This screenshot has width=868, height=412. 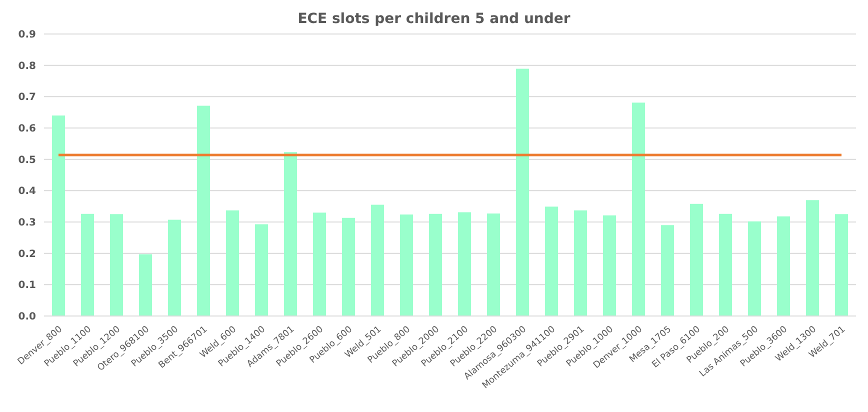 What do you see at coordinates (27, 160) in the screenshot?
I see `y-tick-label: 0.5` at bounding box center [27, 160].